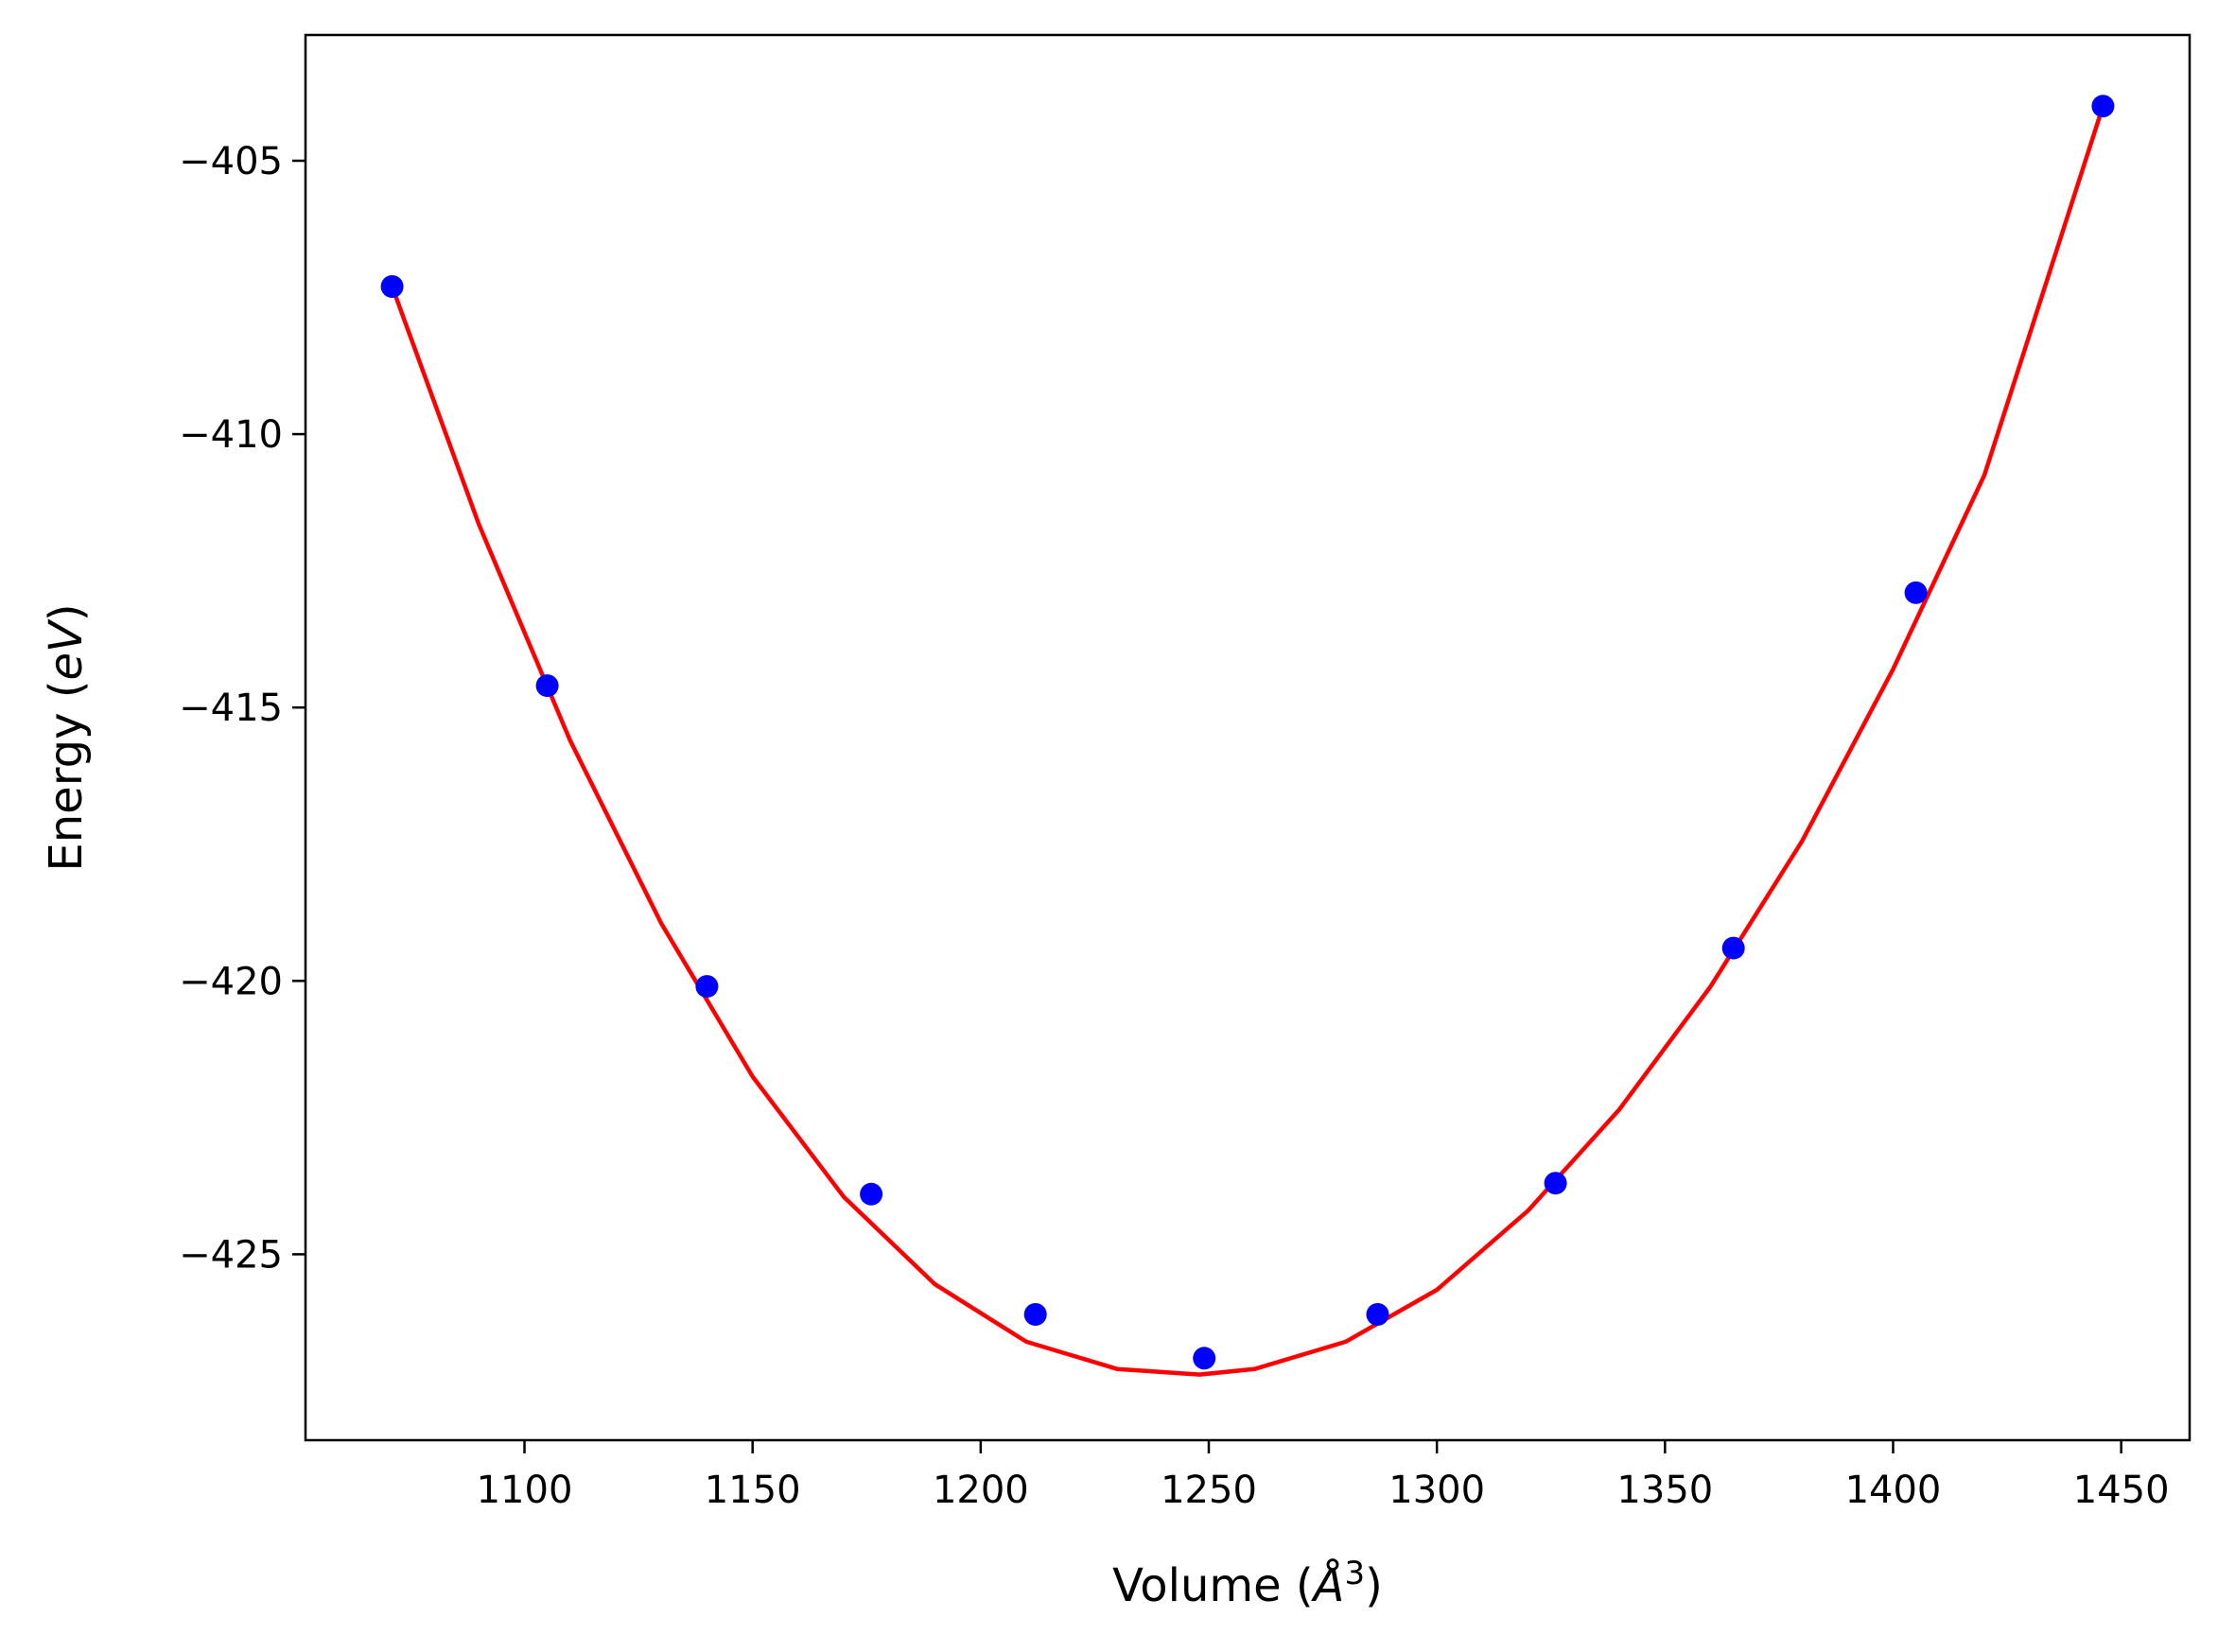  I want to click on x-axis-label: Volume (Å3), so click(1247, 1584).